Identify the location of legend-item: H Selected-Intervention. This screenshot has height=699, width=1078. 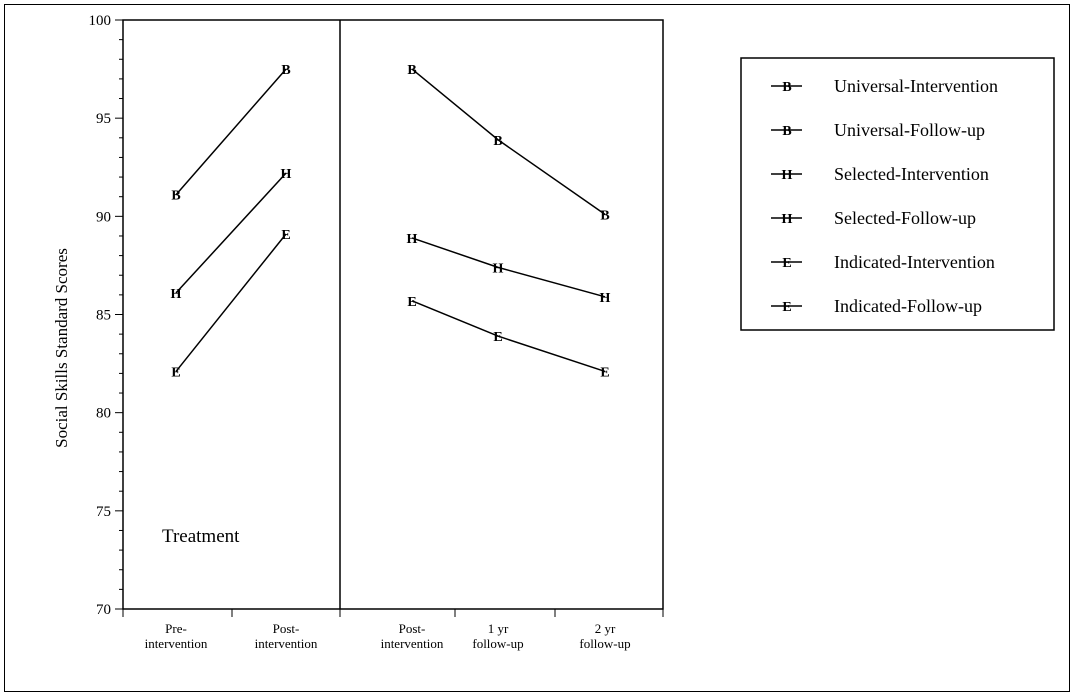
(880, 174).